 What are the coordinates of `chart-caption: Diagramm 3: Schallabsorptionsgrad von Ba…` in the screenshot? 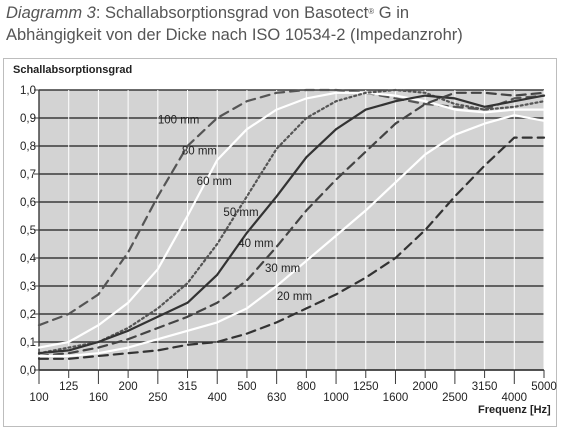 It's located at (282, 24).